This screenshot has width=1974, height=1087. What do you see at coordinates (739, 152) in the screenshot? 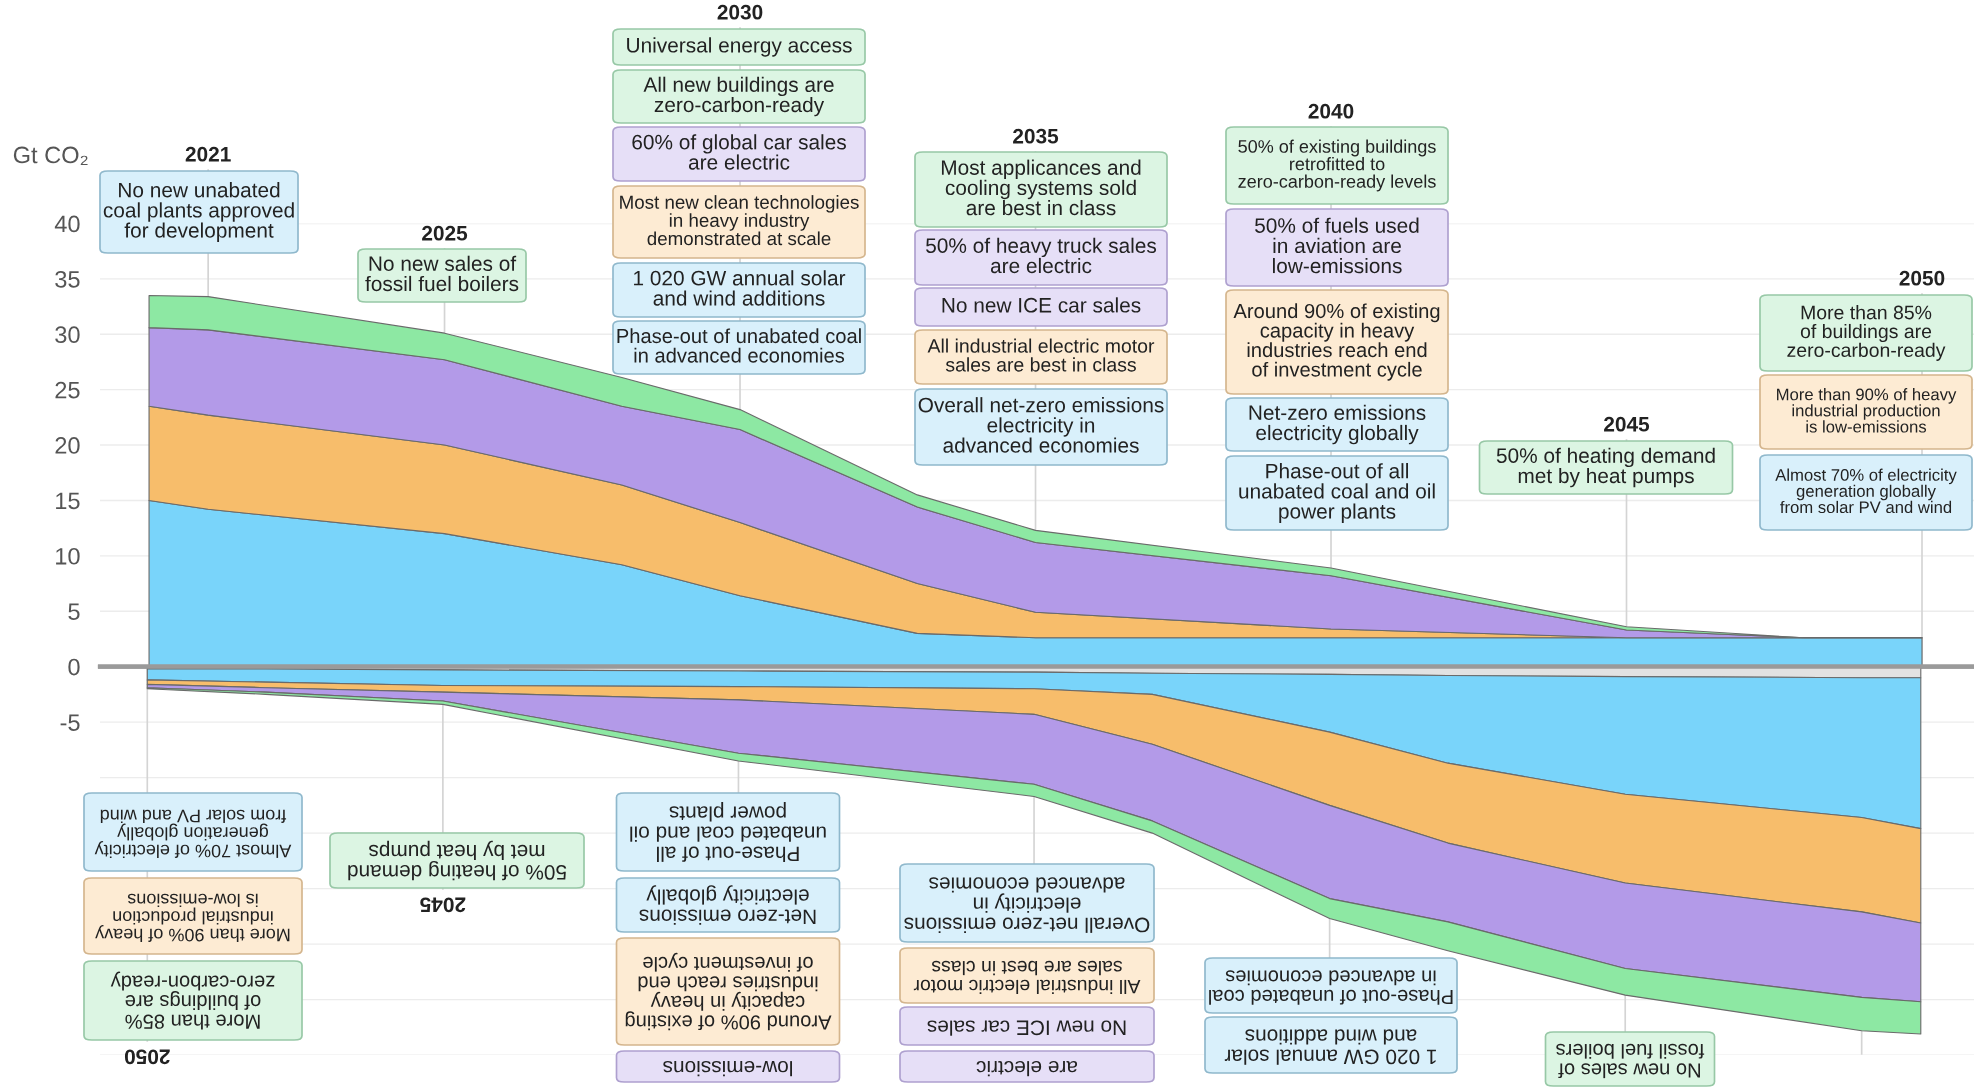
I see `text: 60% of global car sales are electric` at bounding box center [739, 152].